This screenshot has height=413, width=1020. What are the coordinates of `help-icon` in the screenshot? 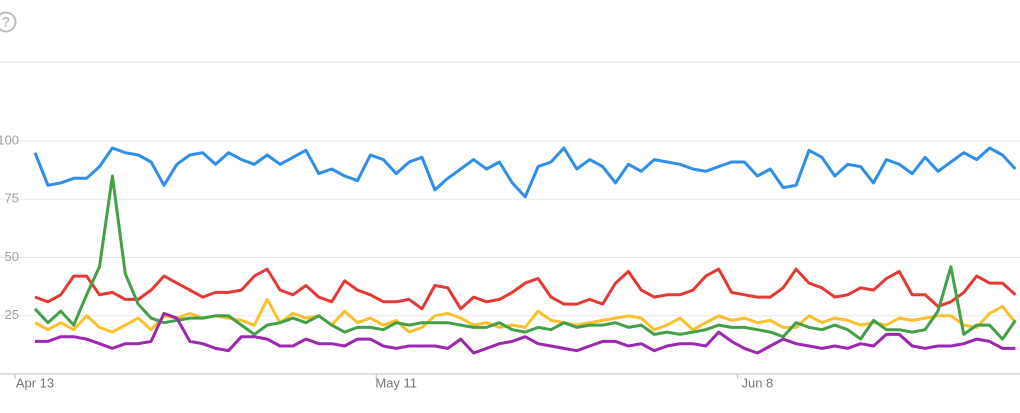 It's located at (8, 22).